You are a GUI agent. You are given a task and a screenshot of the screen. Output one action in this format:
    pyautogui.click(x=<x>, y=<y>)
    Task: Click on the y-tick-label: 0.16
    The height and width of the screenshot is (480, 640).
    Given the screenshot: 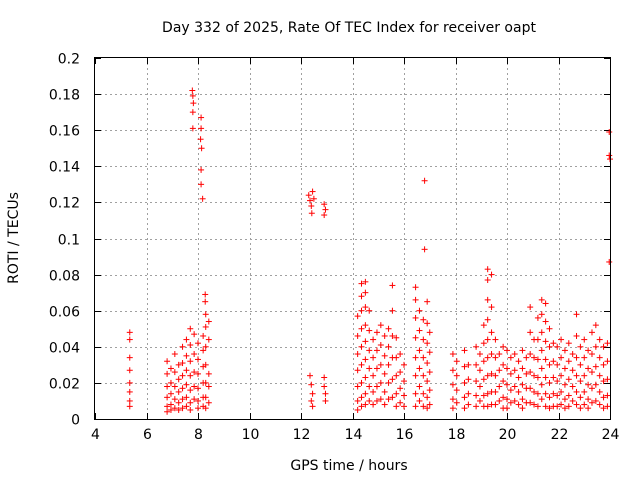 What is the action you would take?
    pyautogui.click(x=64, y=132)
    